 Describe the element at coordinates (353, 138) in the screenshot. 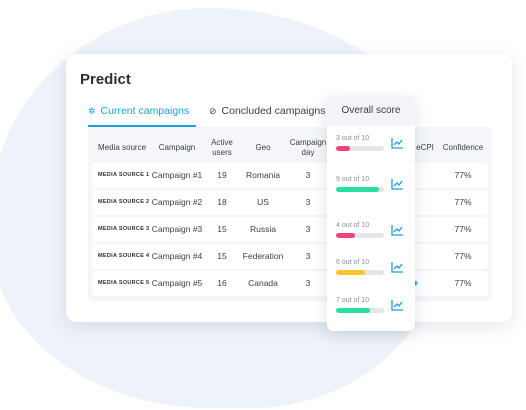

I see `score-label: 3 out of 10` at that location.